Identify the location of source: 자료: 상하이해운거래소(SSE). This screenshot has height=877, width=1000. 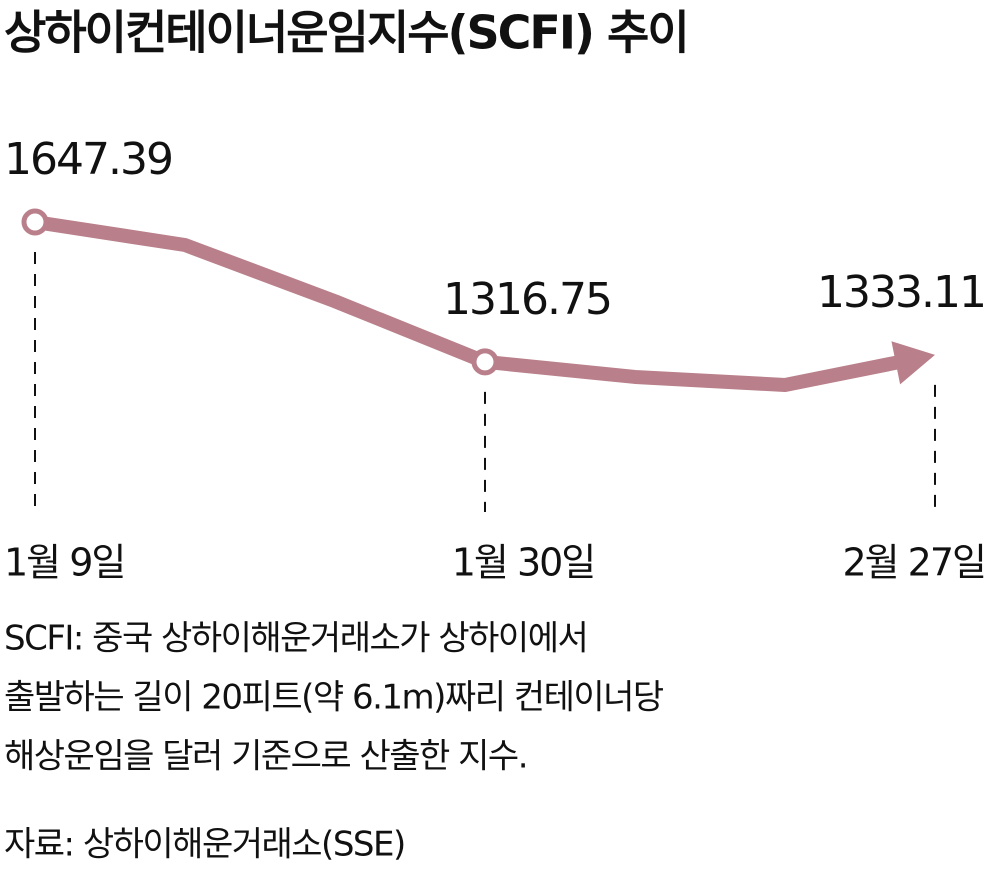
(204, 845).